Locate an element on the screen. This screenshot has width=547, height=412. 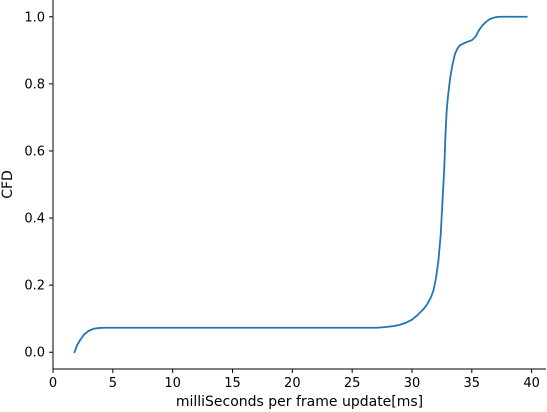
x-tick-label: 0 is located at coordinates (53, 383).